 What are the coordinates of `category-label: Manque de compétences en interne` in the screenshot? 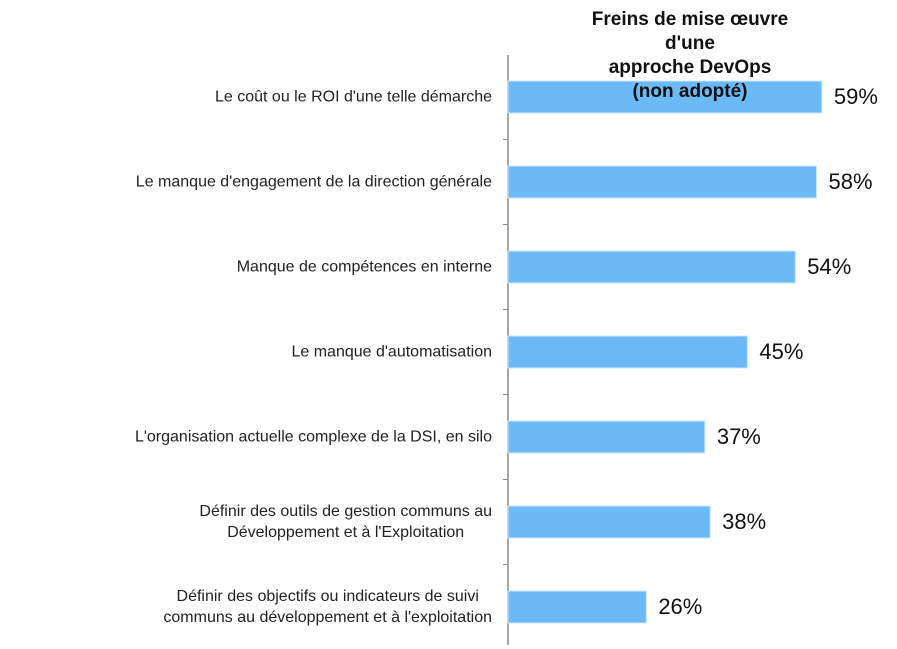 It's located at (364, 267).